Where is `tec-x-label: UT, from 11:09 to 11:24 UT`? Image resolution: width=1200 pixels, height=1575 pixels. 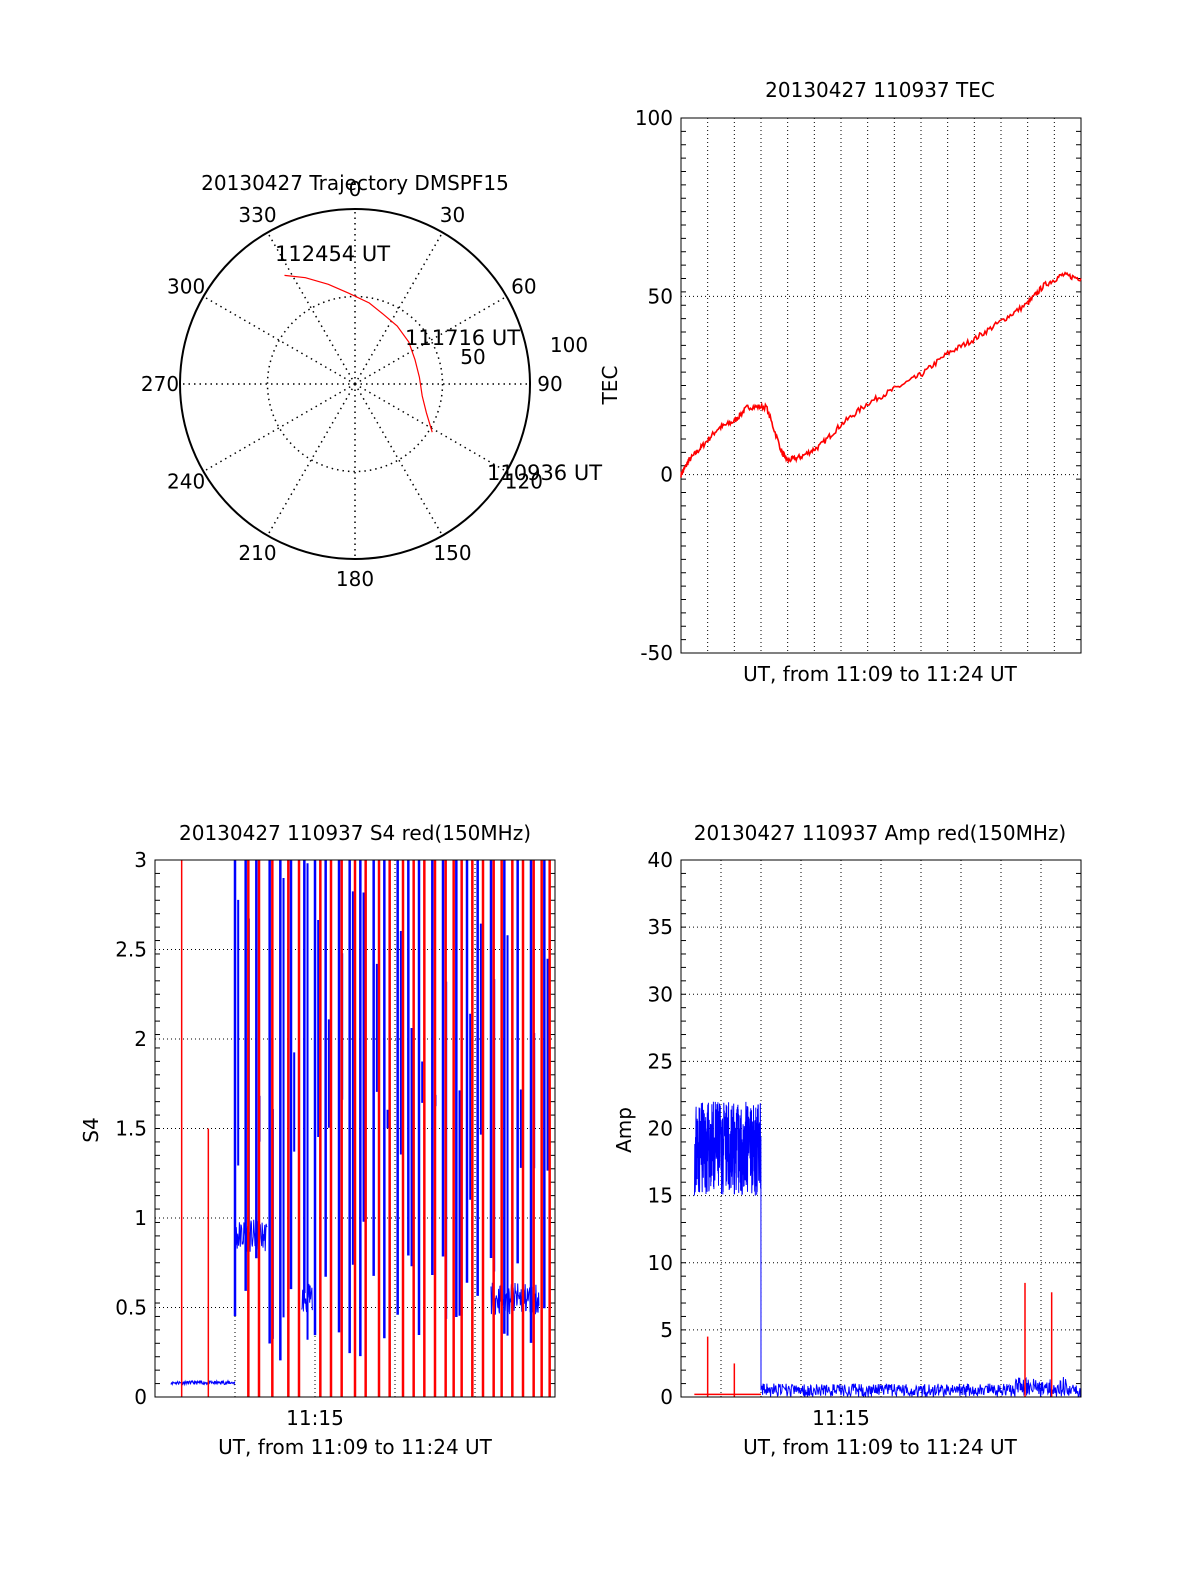 tec-x-label: UT, from 11:09 to 11:24 UT is located at coordinates (880, 674).